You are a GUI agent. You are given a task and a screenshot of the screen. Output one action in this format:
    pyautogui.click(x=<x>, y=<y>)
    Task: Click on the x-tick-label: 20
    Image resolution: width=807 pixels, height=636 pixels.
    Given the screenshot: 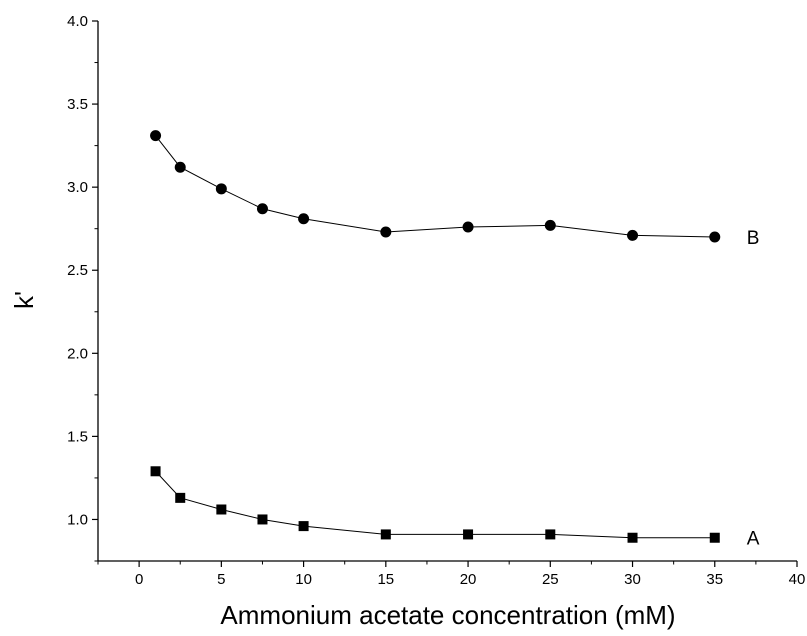 What is the action you would take?
    pyautogui.click(x=468, y=579)
    